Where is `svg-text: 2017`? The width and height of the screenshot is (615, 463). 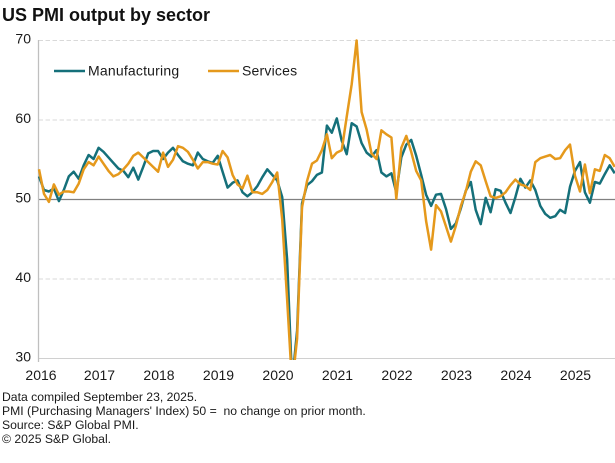 svg-text: 2017 is located at coordinates (99, 375).